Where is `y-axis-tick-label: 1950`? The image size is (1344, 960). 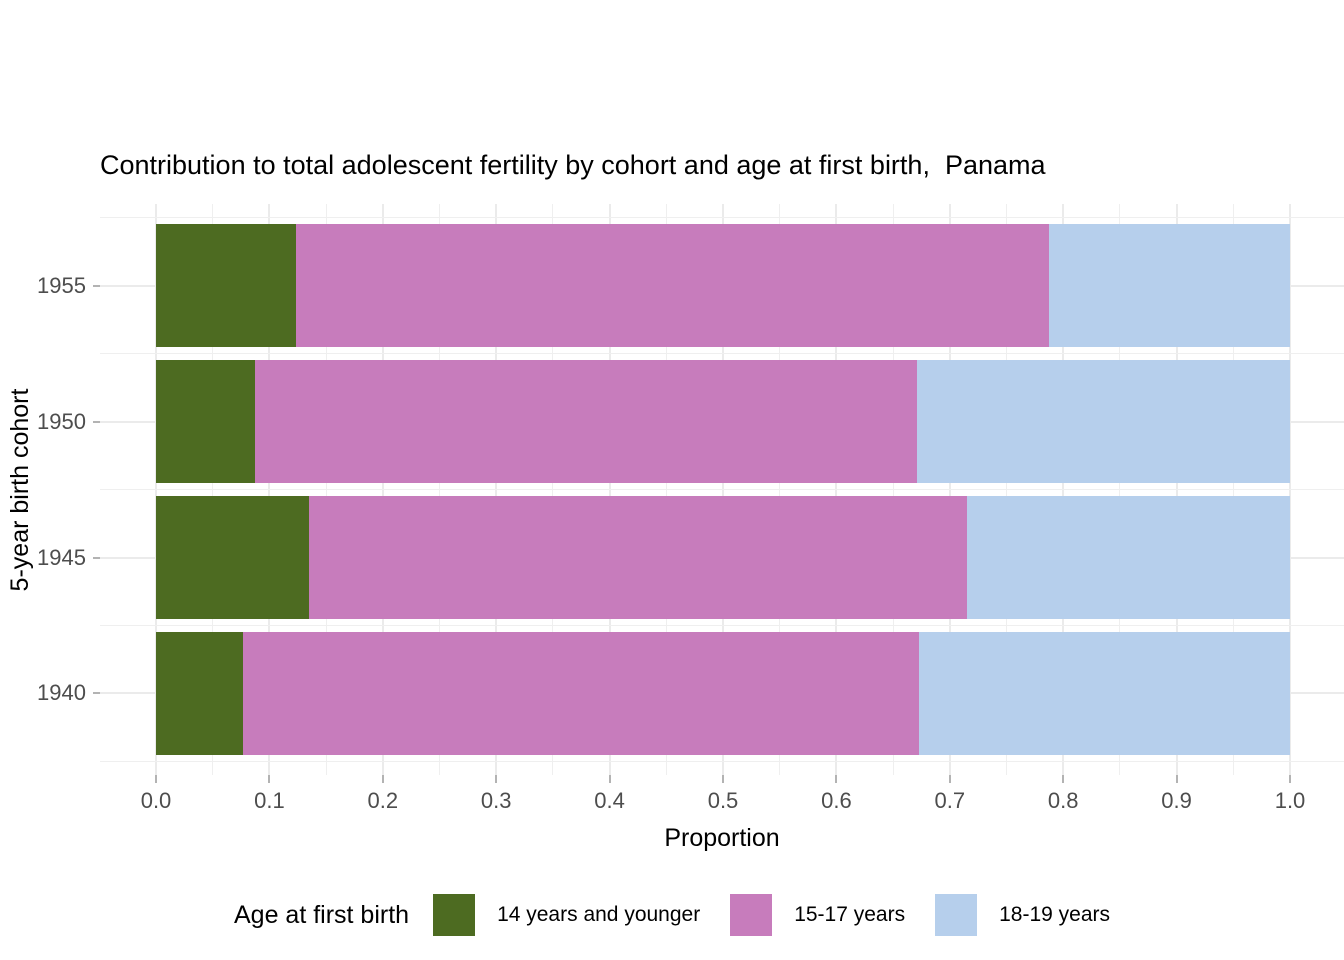 y-axis-tick-label: 1950 is located at coordinates (61, 421).